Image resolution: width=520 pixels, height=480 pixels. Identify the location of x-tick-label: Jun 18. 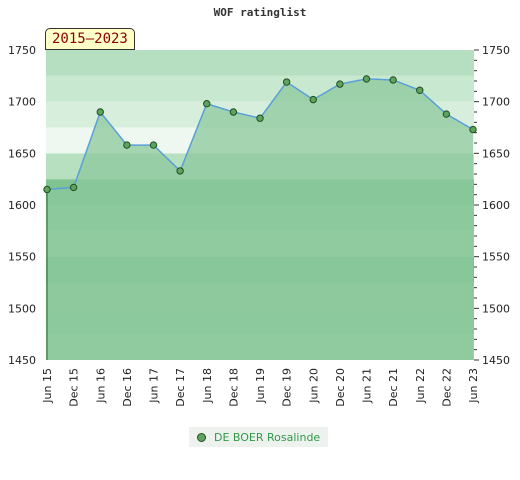
(207, 386).